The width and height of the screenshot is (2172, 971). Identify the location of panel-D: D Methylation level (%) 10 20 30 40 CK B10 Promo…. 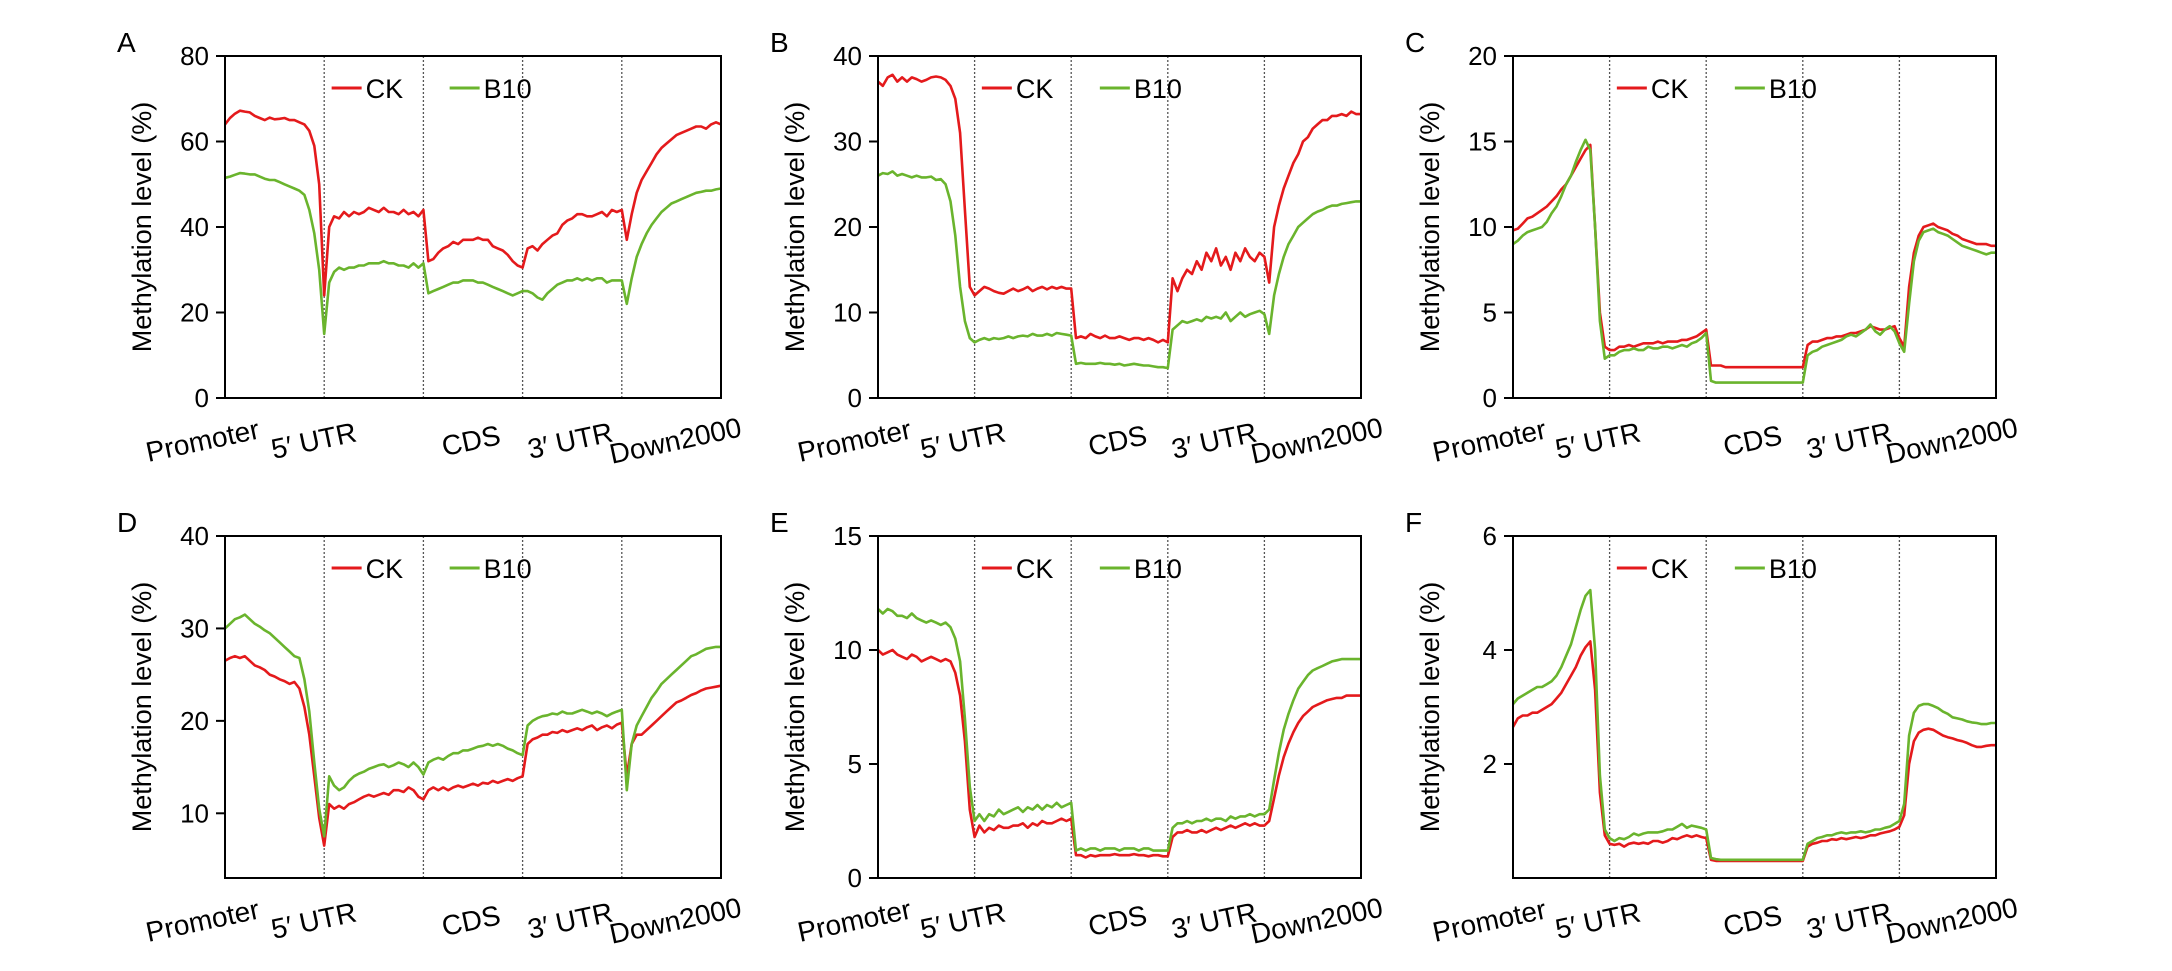
(430, 728).